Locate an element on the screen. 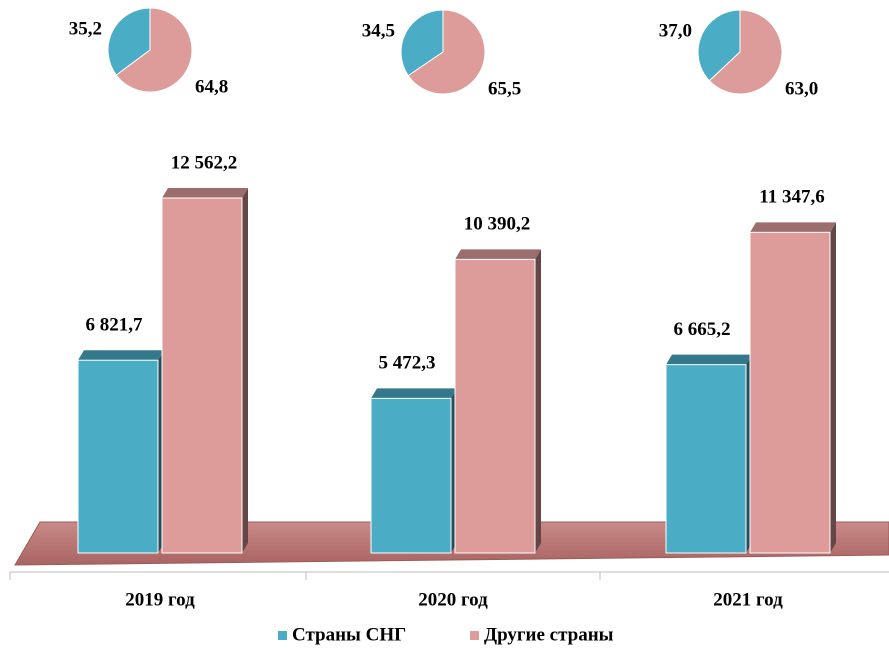 Image resolution: width=889 pixels, height=648 pixels. legend-label: Другие страны is located at coordinates (549, 634).